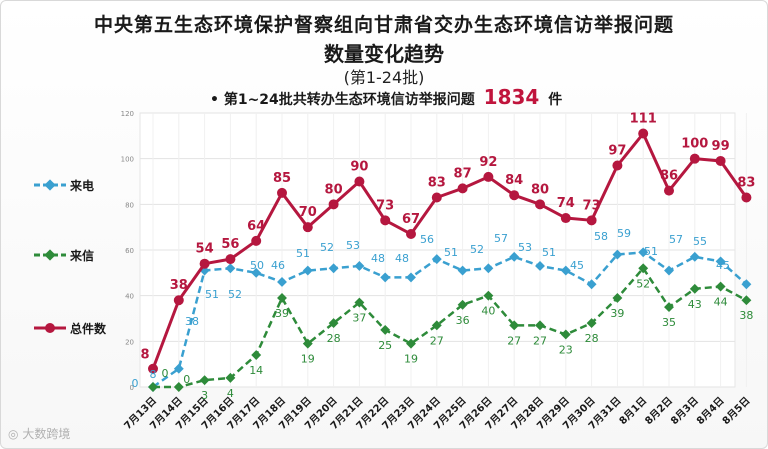 The width and height of the screenshot is (768, 449). Describe the element at coordinates (383, 25) in the screenshot. I see `chart-title: 中央第五生态环境保护督察组向甘肃省交办生态环境信访举报问题` at that location.